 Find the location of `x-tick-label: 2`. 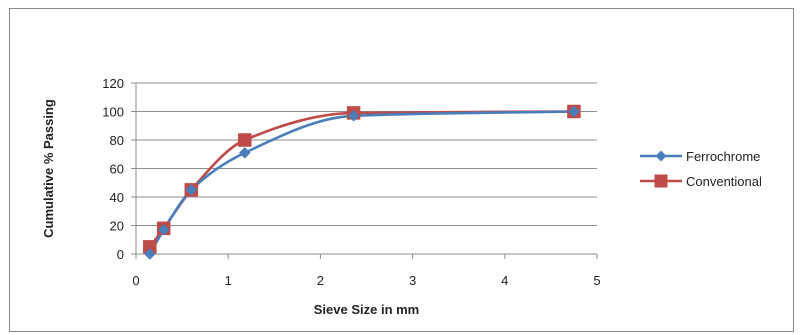

x-tick-label: 2 is located at coordinates (320, 280).